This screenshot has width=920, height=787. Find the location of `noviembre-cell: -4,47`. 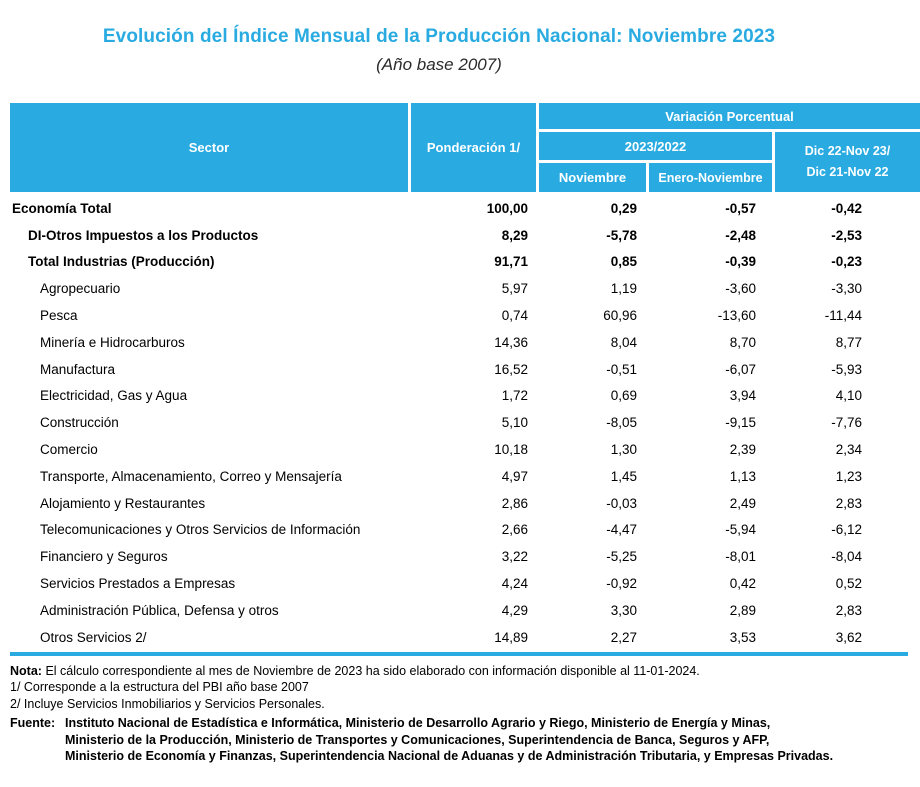

noviembre-cell: -4,47 is located at coordinates (621, 530).